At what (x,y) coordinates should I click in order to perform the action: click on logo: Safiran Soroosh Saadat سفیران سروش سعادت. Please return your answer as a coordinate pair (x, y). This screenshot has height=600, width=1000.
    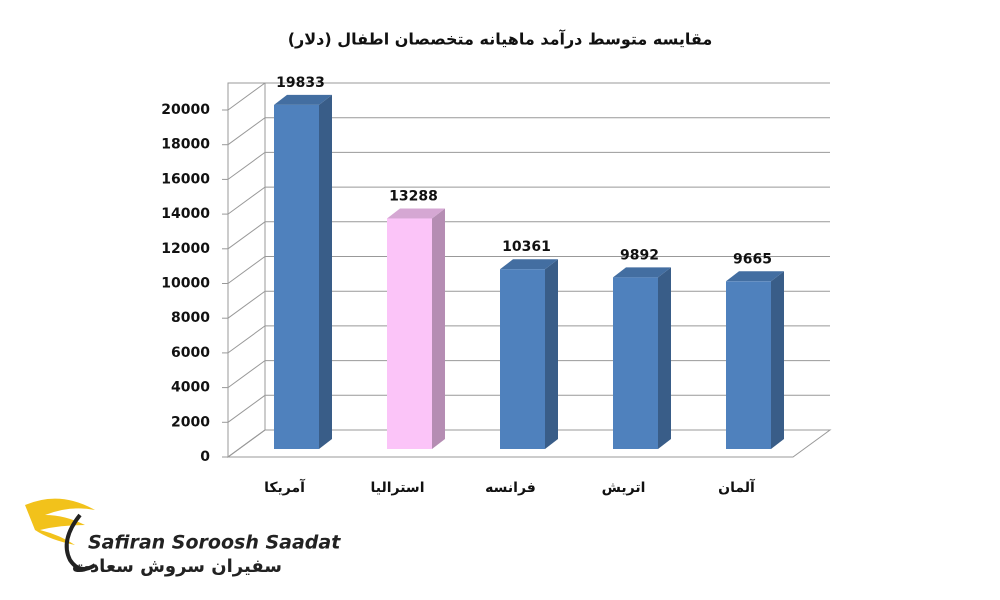
    Looking at the image, I should click on (183, 537).